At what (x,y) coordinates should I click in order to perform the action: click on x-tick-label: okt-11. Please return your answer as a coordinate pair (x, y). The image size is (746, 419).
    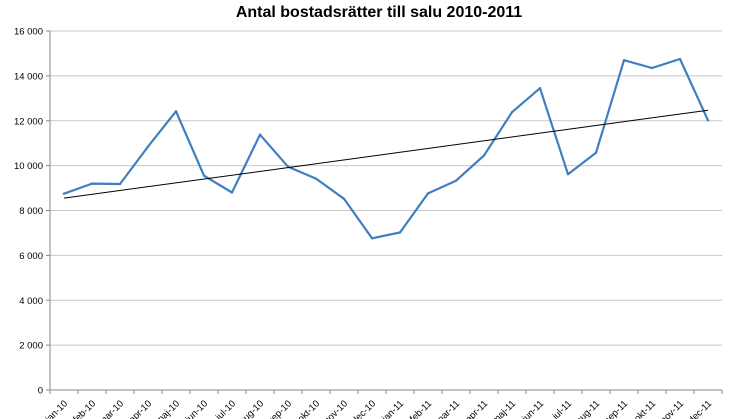
    Looking at the image, I should click on (645, 408).